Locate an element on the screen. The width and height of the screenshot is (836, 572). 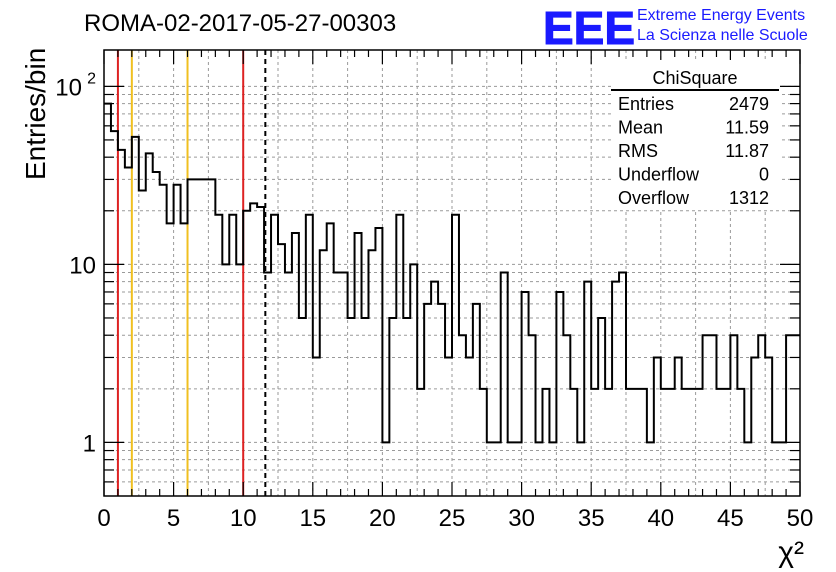
stats-label: Overflow is located at coordinates (654, 198).